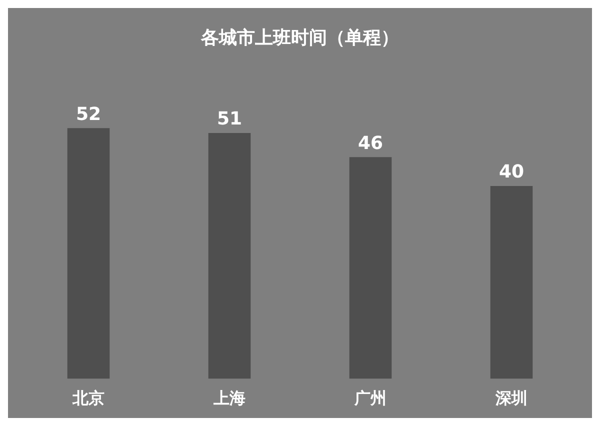 The width and height of the screenshot is (600, 426). What do you see at coordinates (89, 114) in the screenshot?
I see `data-label: 52` at bounding box center [89, 114].